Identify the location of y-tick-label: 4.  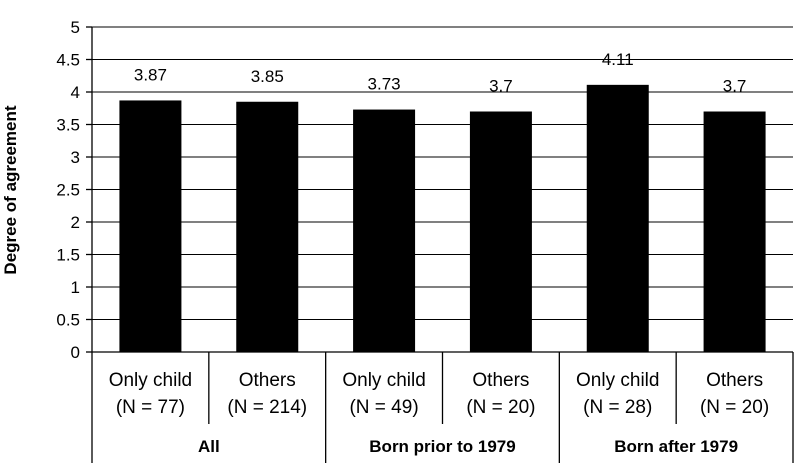
(75, 92).